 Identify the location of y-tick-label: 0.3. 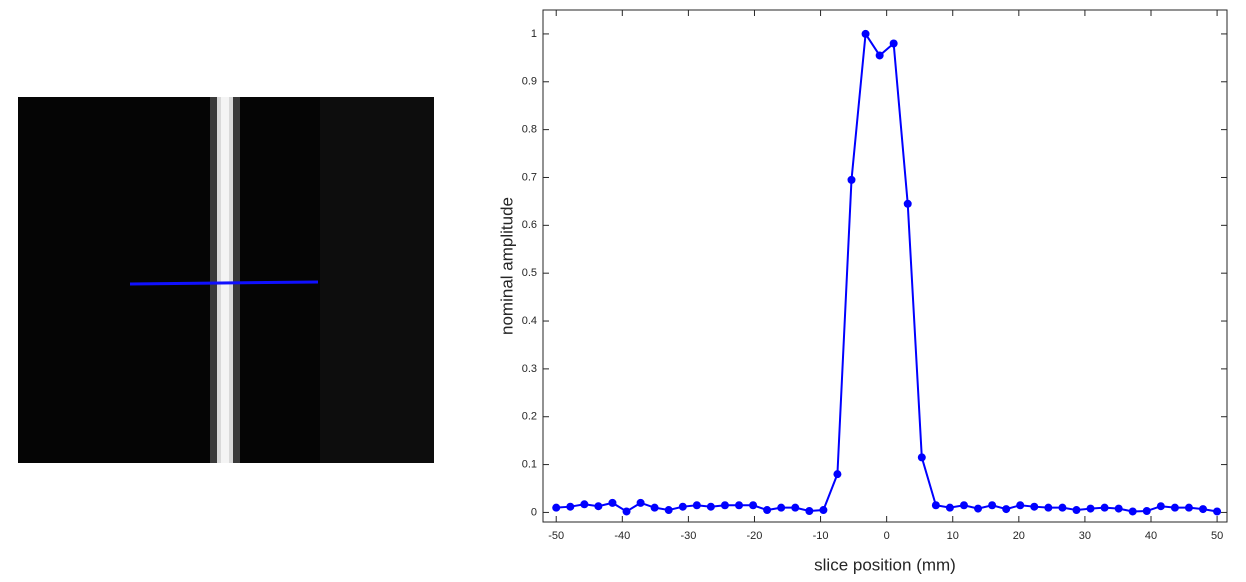
(529, 369).